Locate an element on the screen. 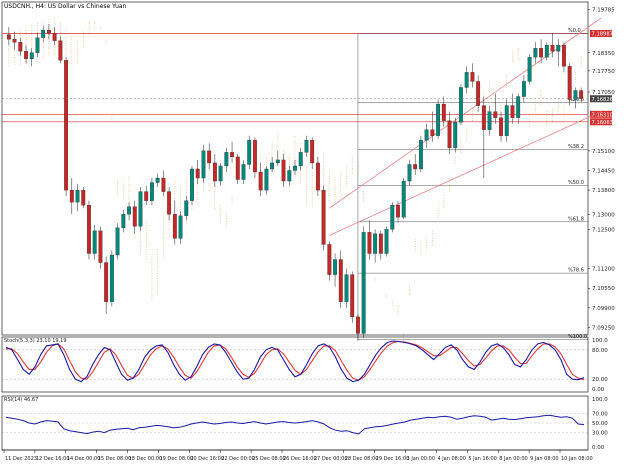  stochastic-panel: 100.0 80.00 20.00 0.00 is located at coordinates (304, 364).